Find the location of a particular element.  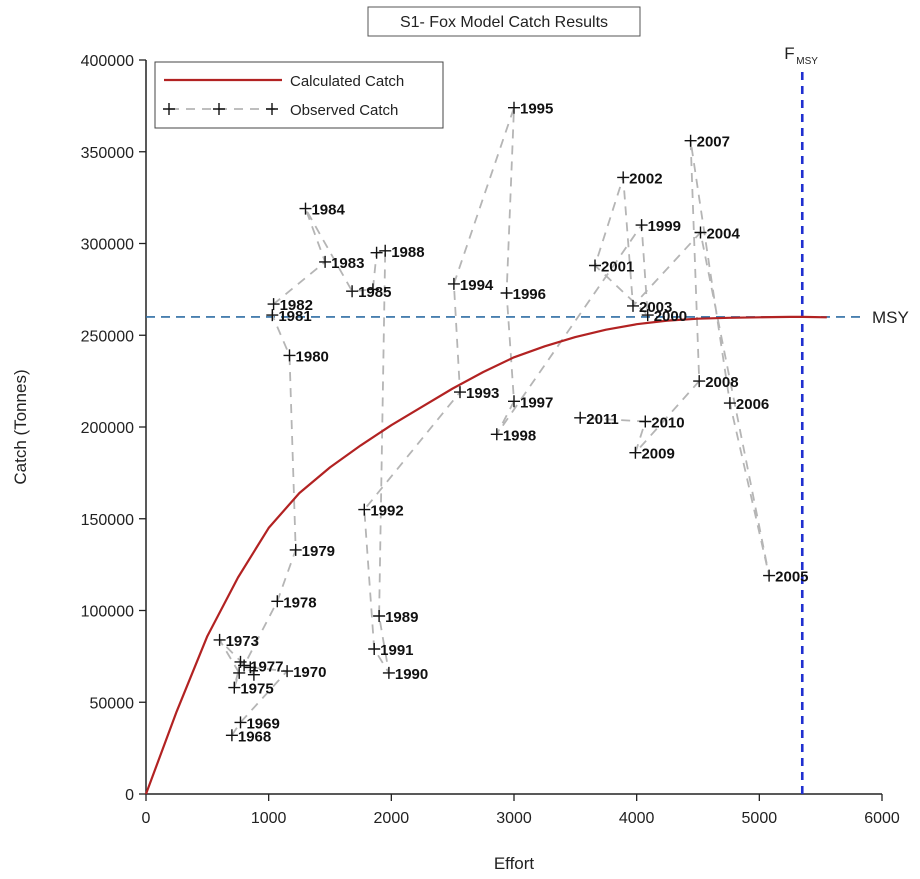

observed-point-2009 is located at coordinates (635, 452).